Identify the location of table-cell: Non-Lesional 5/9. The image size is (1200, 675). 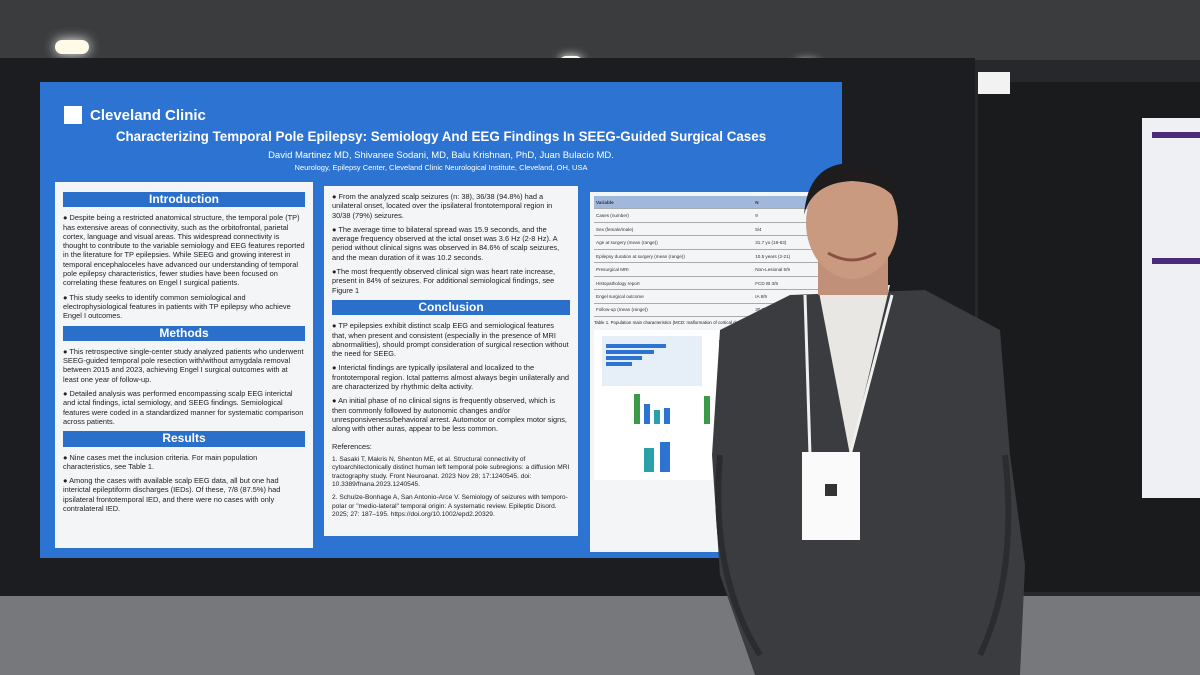
(792, 269).